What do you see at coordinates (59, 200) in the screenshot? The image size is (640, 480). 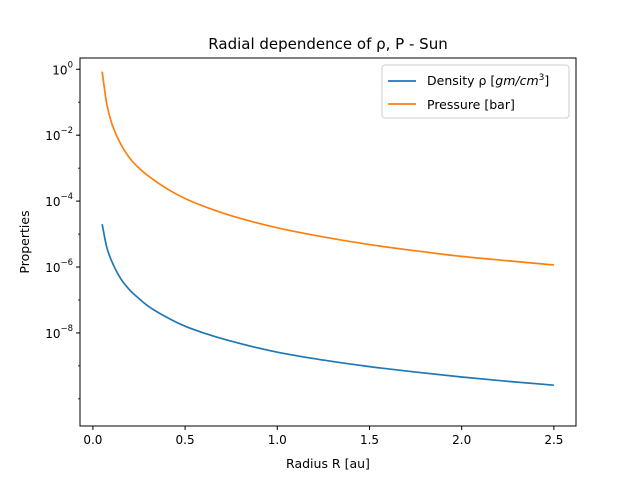 I see `y-tick-label: 10⁻⁴` at bounding box center [59, 200].